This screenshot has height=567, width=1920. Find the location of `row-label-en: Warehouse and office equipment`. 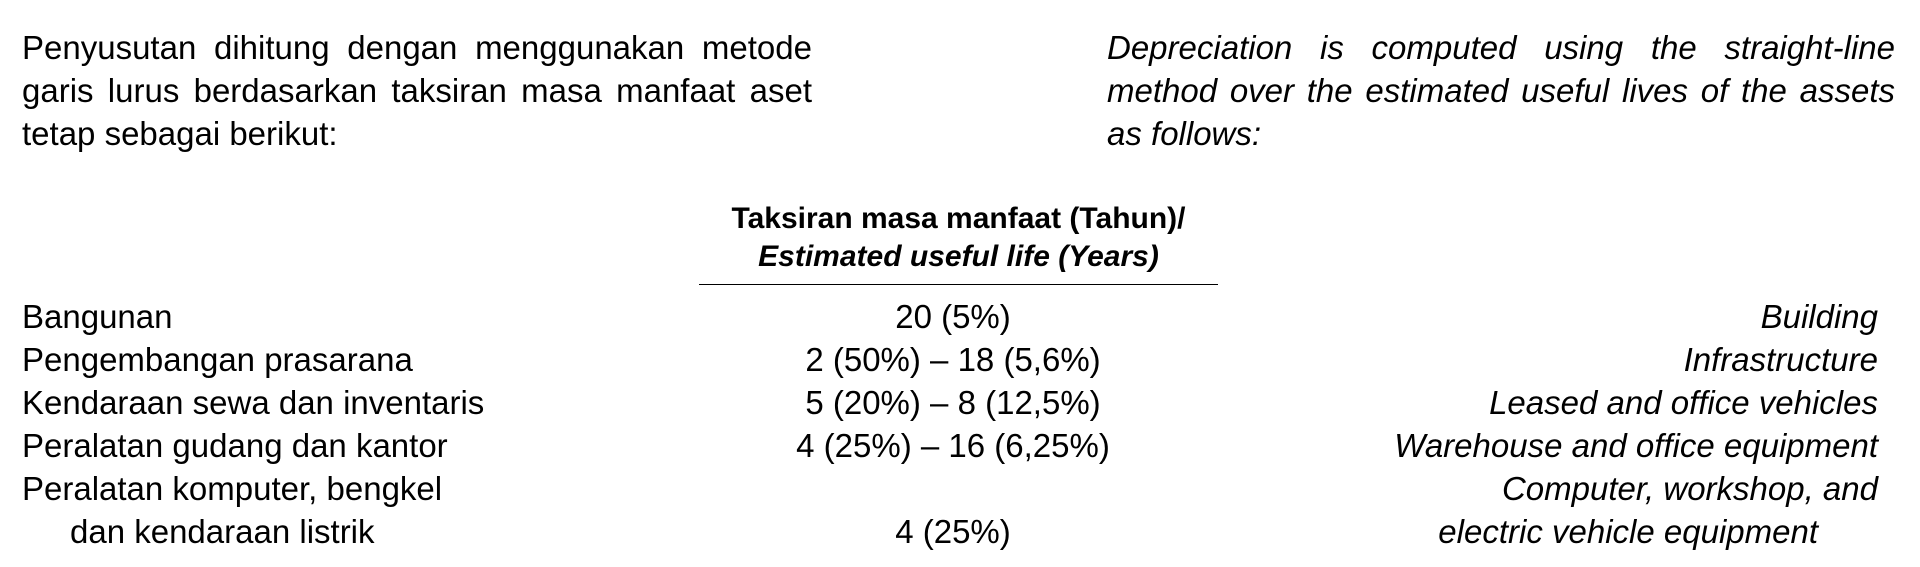

row-label-en: Warehouse and office equipment is located at coordinates (1636, 445).